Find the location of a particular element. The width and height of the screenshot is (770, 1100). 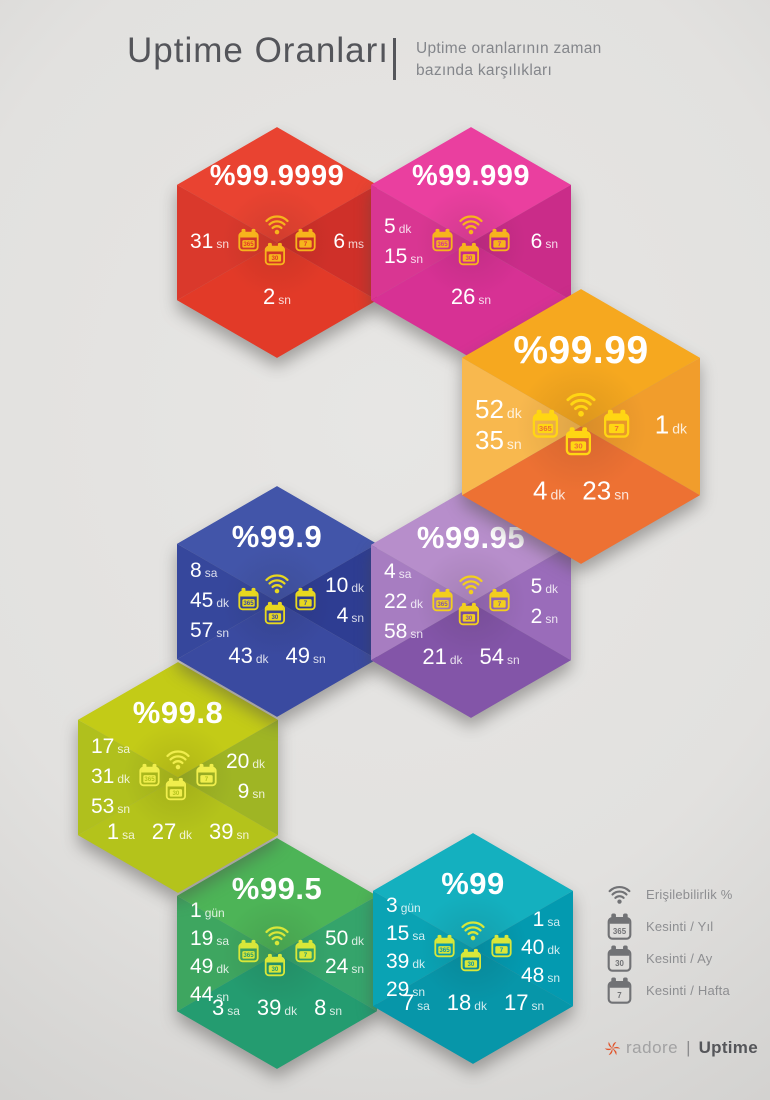

uptime-percentage: %99.9999 is located at coordinates (277, 176).